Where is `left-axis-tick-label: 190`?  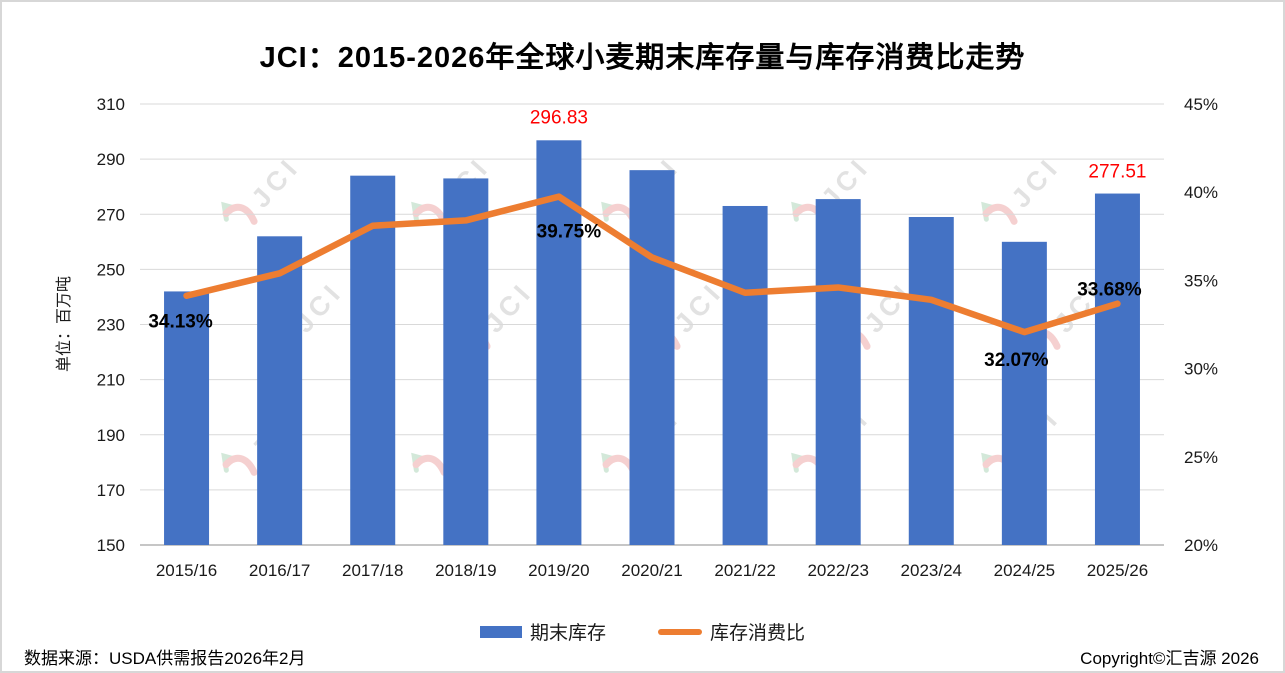 left-axis-tick-label: 190 is located at coordinates (111, 435).